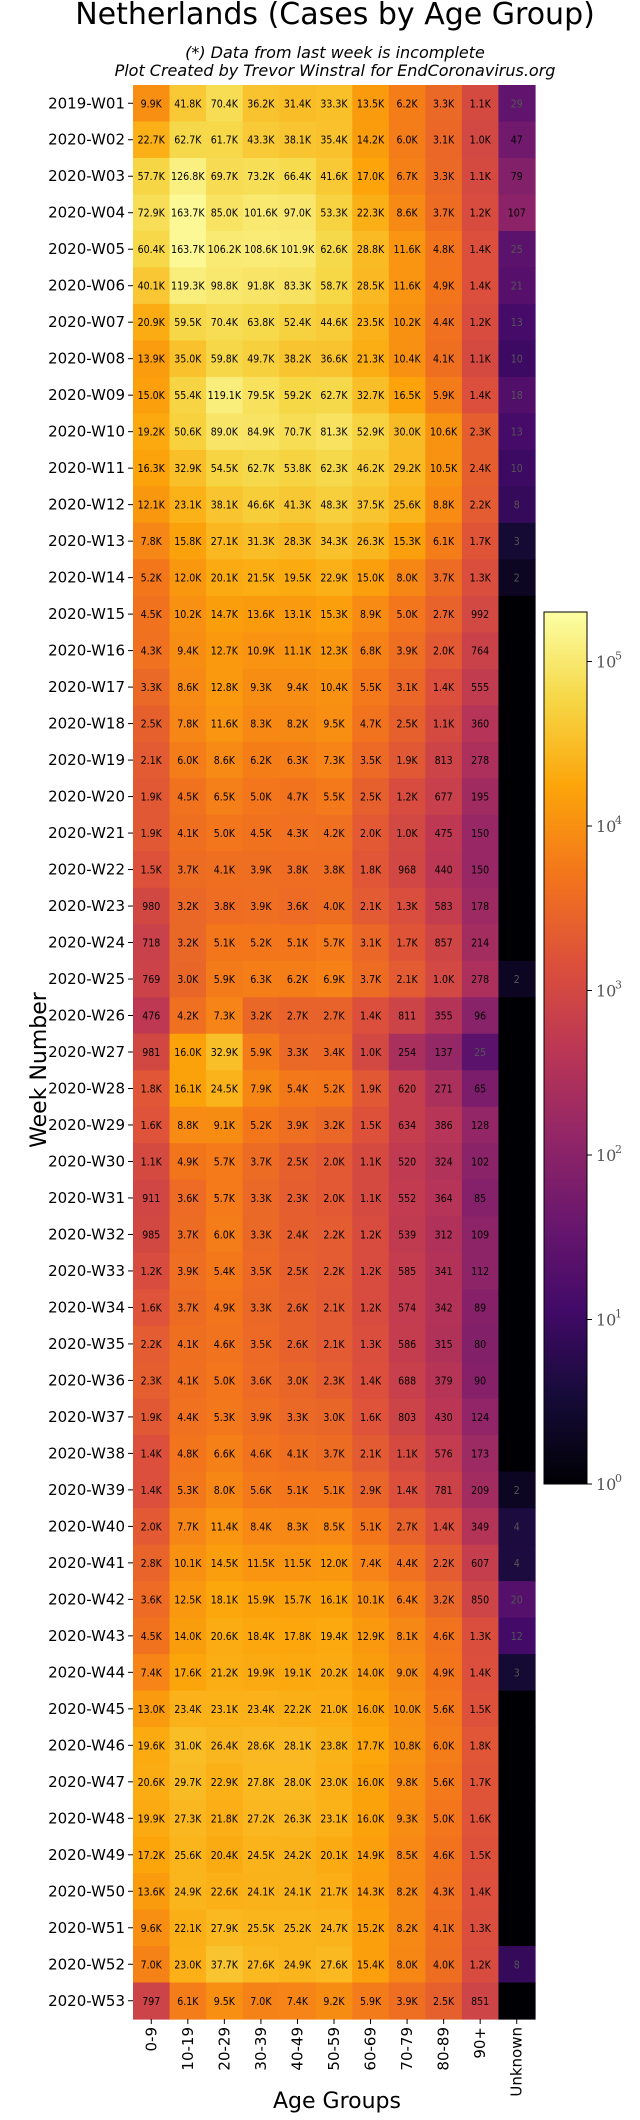 This screenshot has height=2120, width=640. What do you see at coordinates (152, 1527) in the screenshot?
I see `cell-value-label: 2.0K` at bounding box center [152, 1527].